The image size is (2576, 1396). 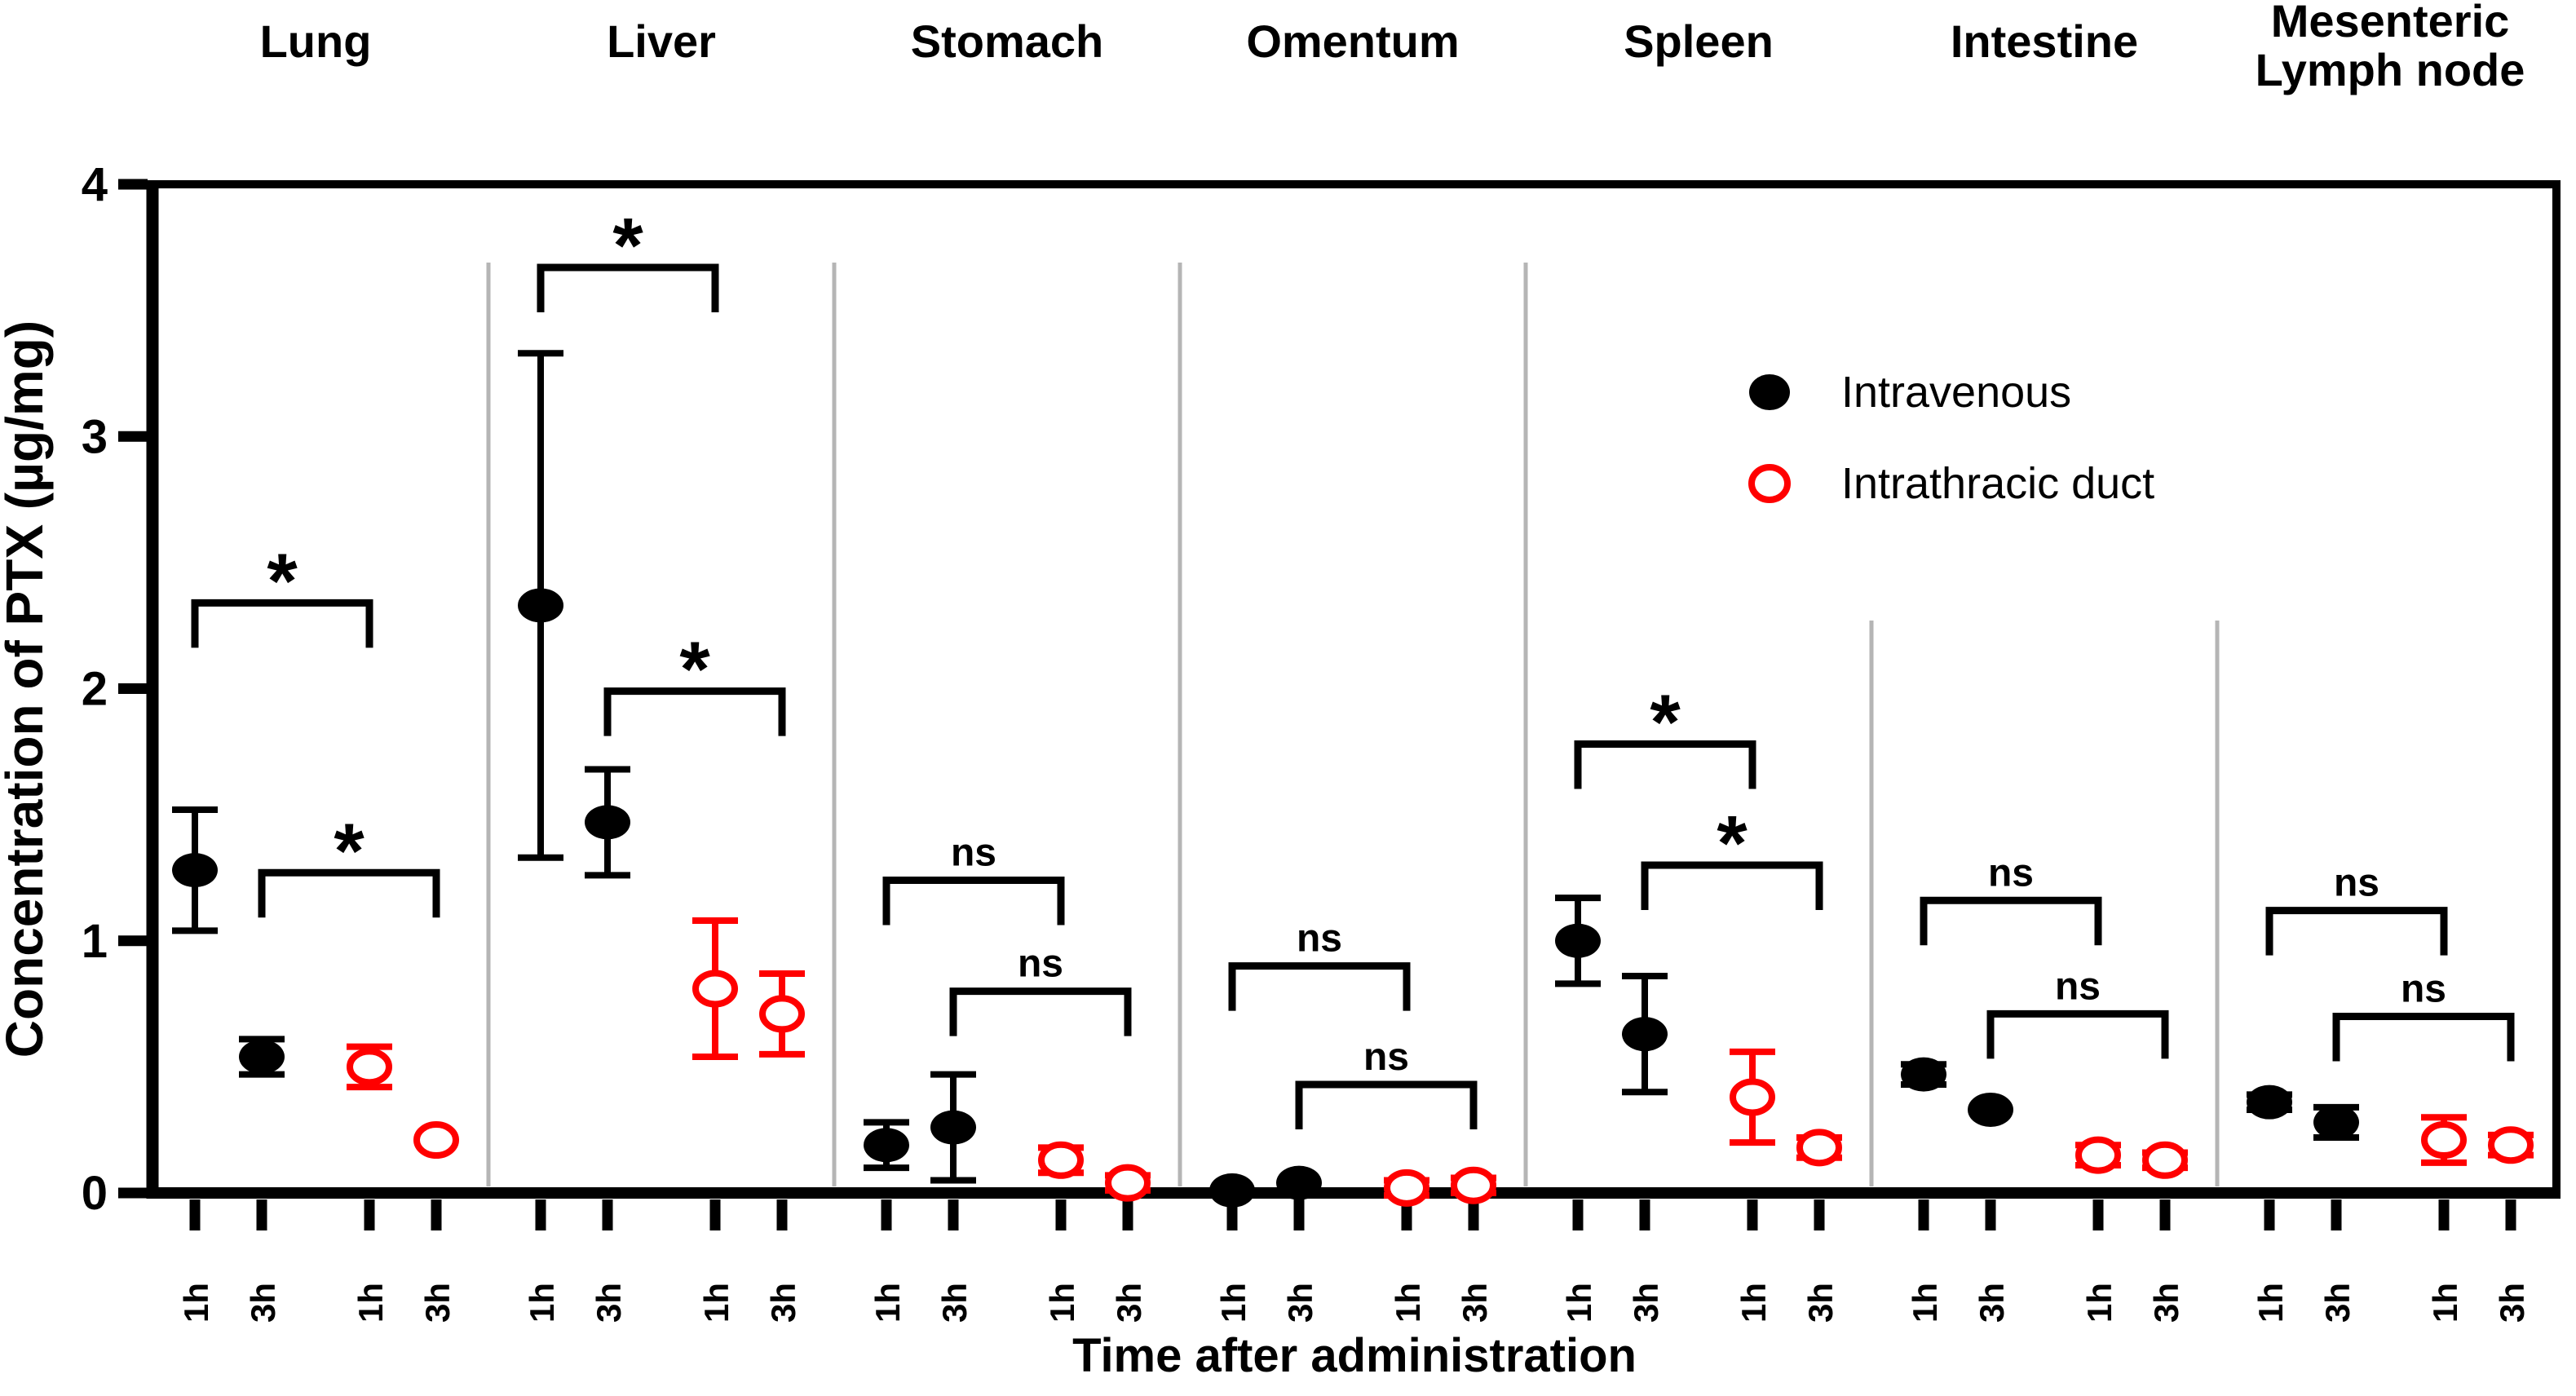 What do you see at coordinates (1352, 41) in the screenshot?
I see `organ-header: Omentum` at bounding box center [1352, 41].